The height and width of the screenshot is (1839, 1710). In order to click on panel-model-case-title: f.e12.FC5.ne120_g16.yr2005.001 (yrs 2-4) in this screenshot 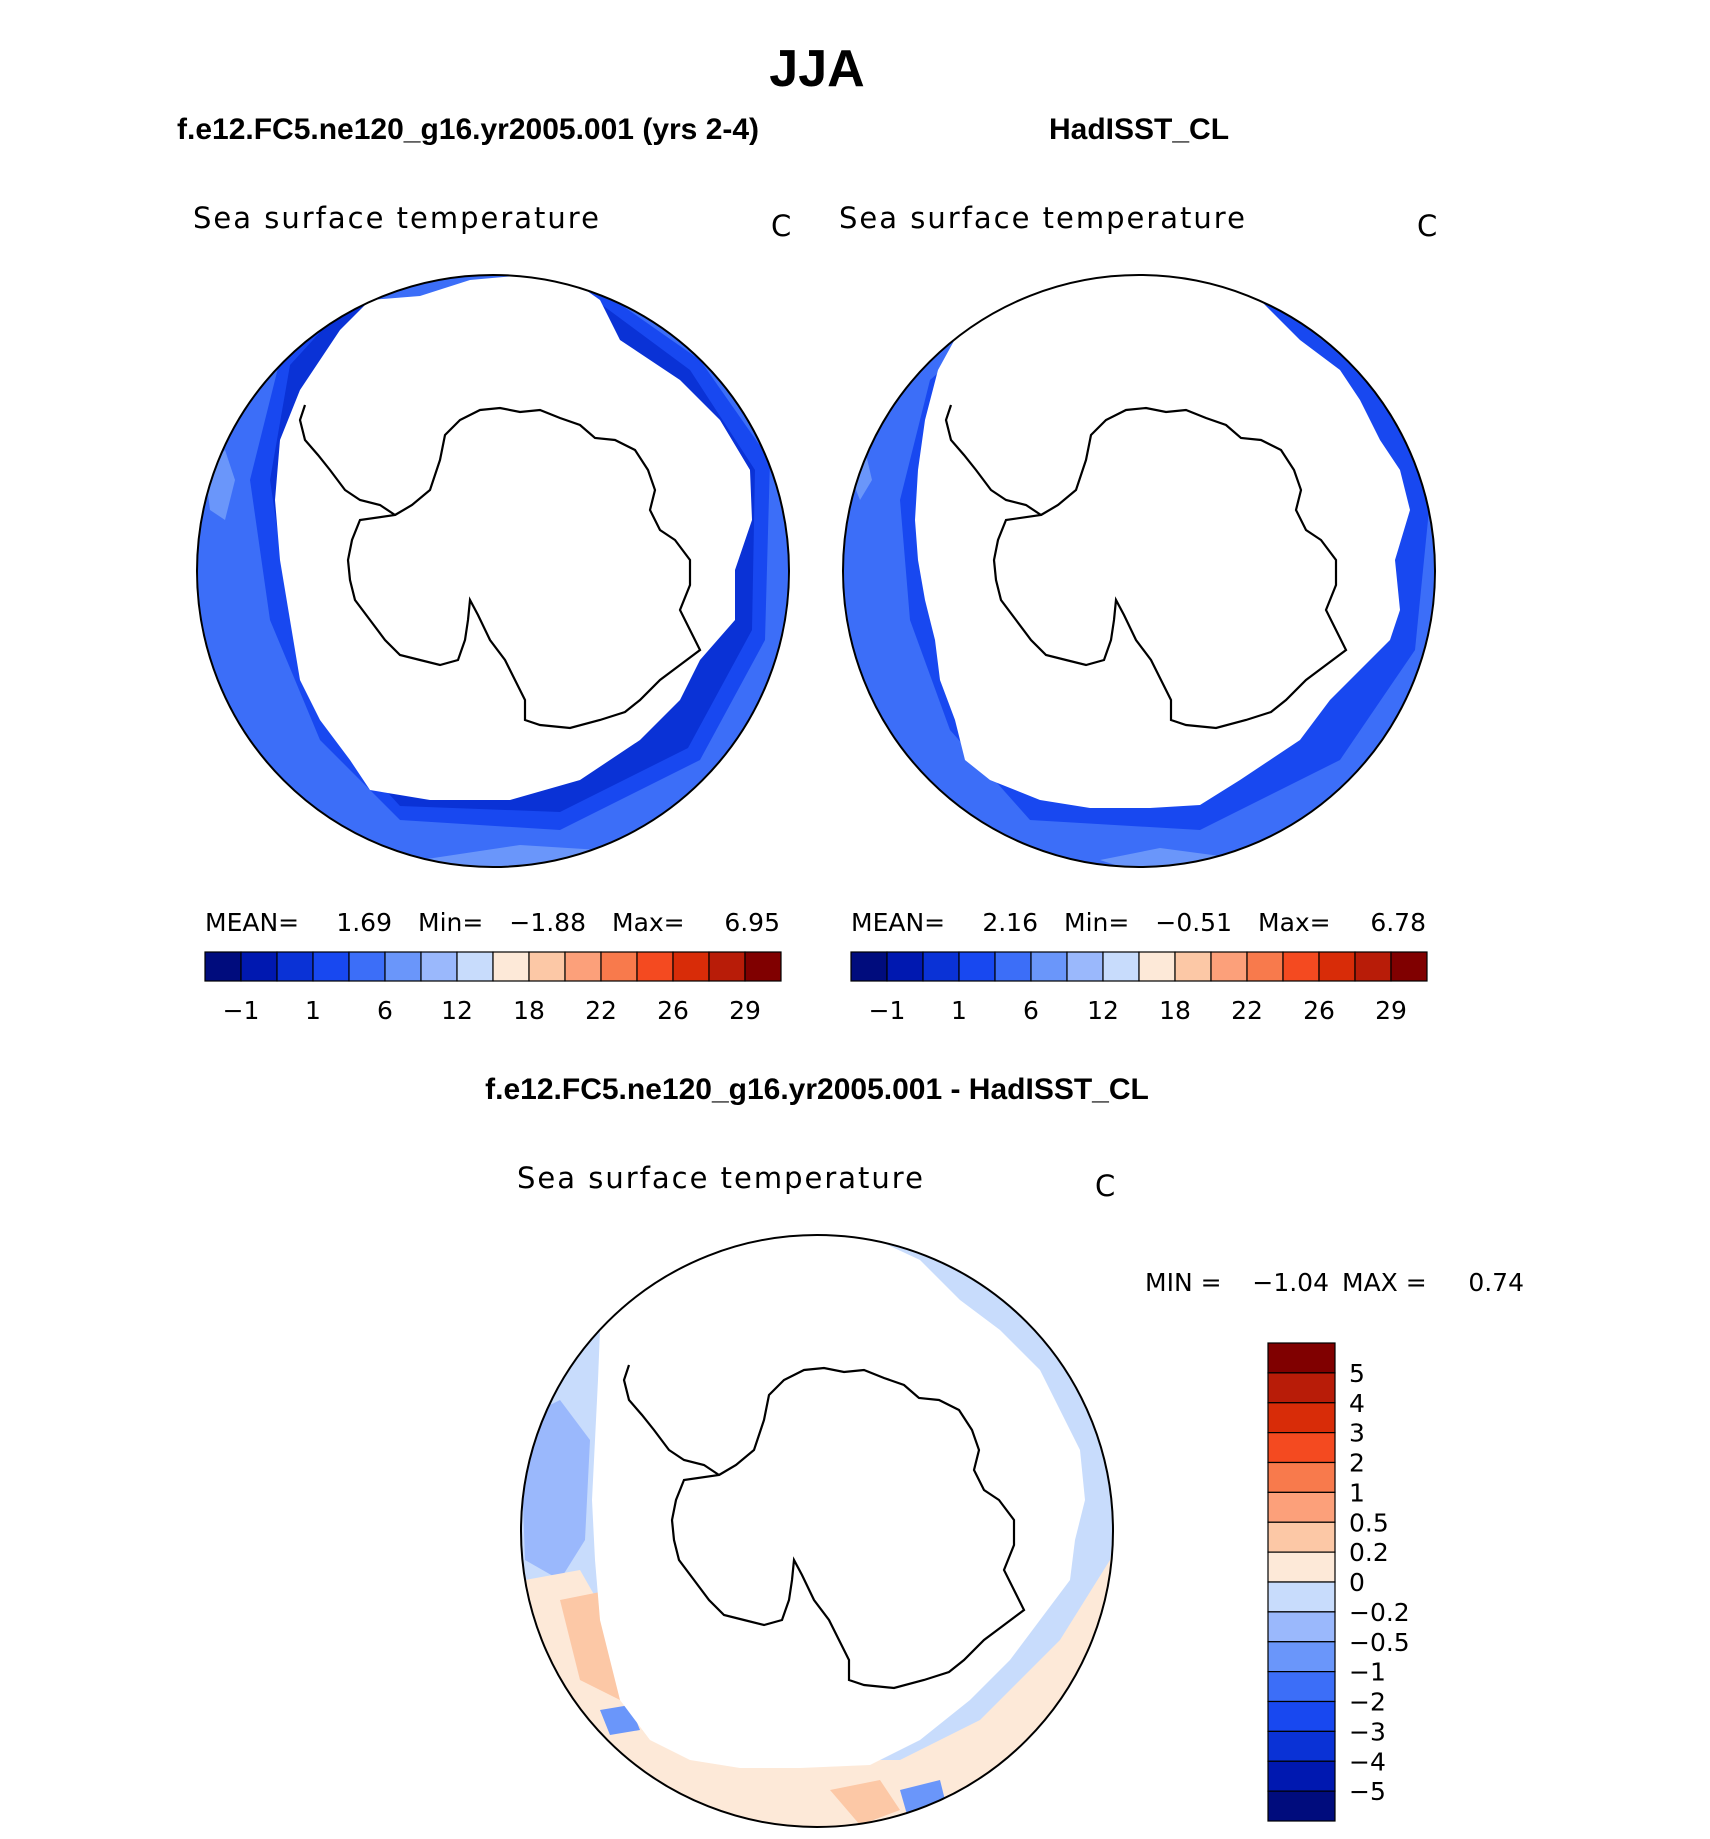, I will do `click(468, 129)`.